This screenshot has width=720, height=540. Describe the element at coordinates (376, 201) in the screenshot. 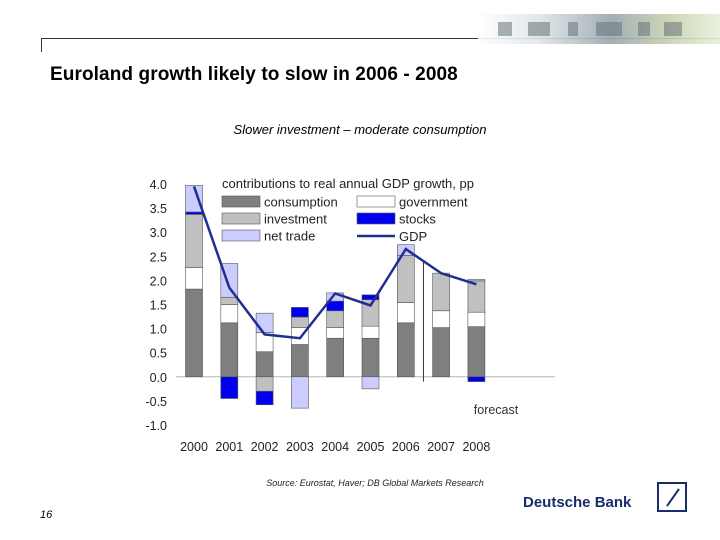

I see `legend-swatch-government` at that location.